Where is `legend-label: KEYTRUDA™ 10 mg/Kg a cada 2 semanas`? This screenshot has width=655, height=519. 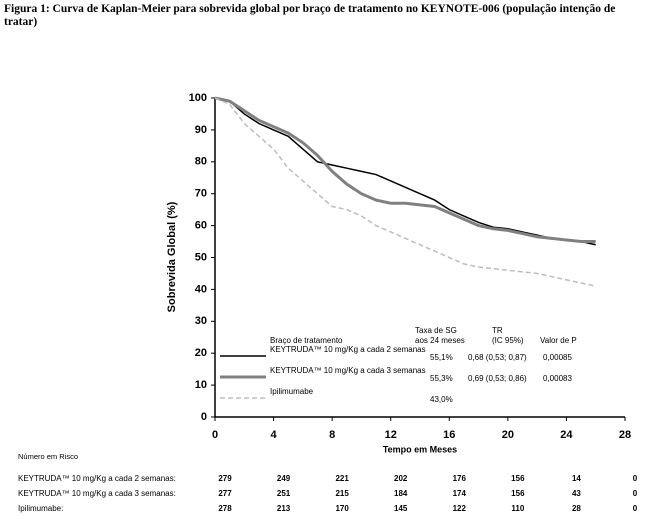
legend-label: KEYTRUDA™ 10 mg/Kg a cada 2 semanas is located at coordinates (348, 349).